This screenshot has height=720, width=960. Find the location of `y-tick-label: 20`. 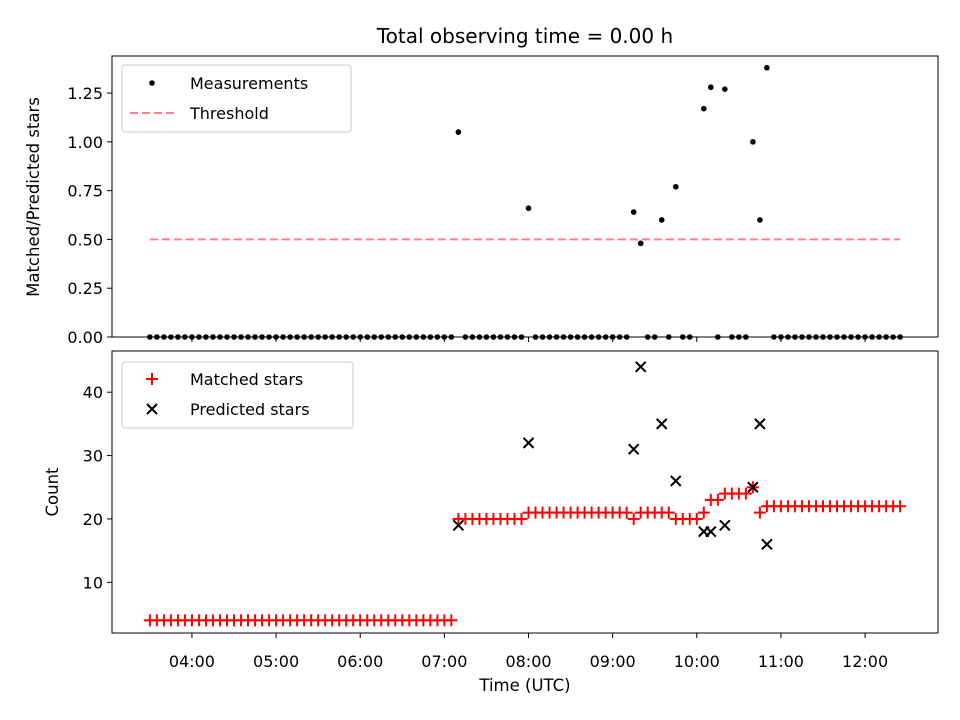

y-tick-label: 20 is located at coordinates (93, 519).